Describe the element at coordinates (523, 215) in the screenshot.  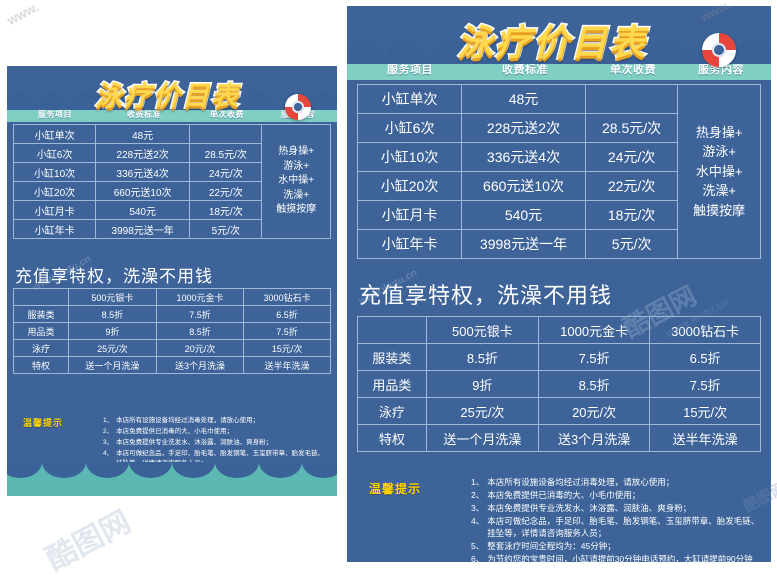
I see `cell-standard: 540元` at that location.